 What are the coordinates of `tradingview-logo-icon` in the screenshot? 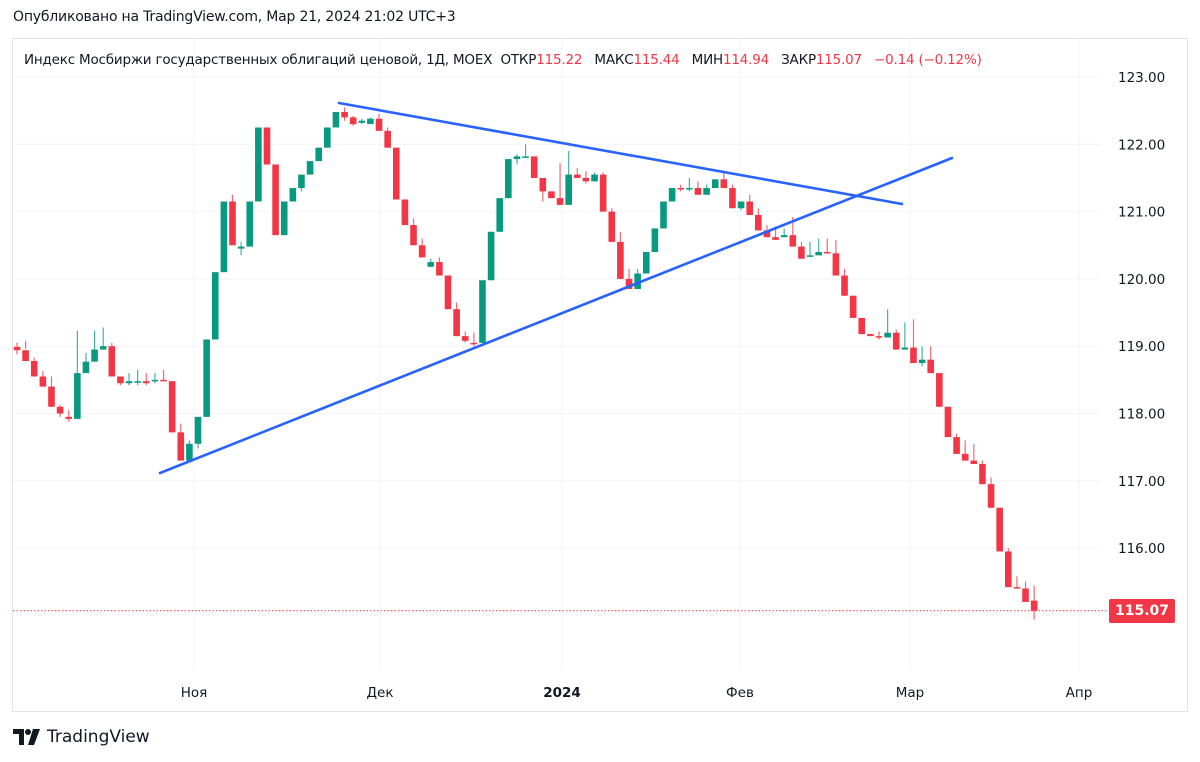 It's located at (26, 737).